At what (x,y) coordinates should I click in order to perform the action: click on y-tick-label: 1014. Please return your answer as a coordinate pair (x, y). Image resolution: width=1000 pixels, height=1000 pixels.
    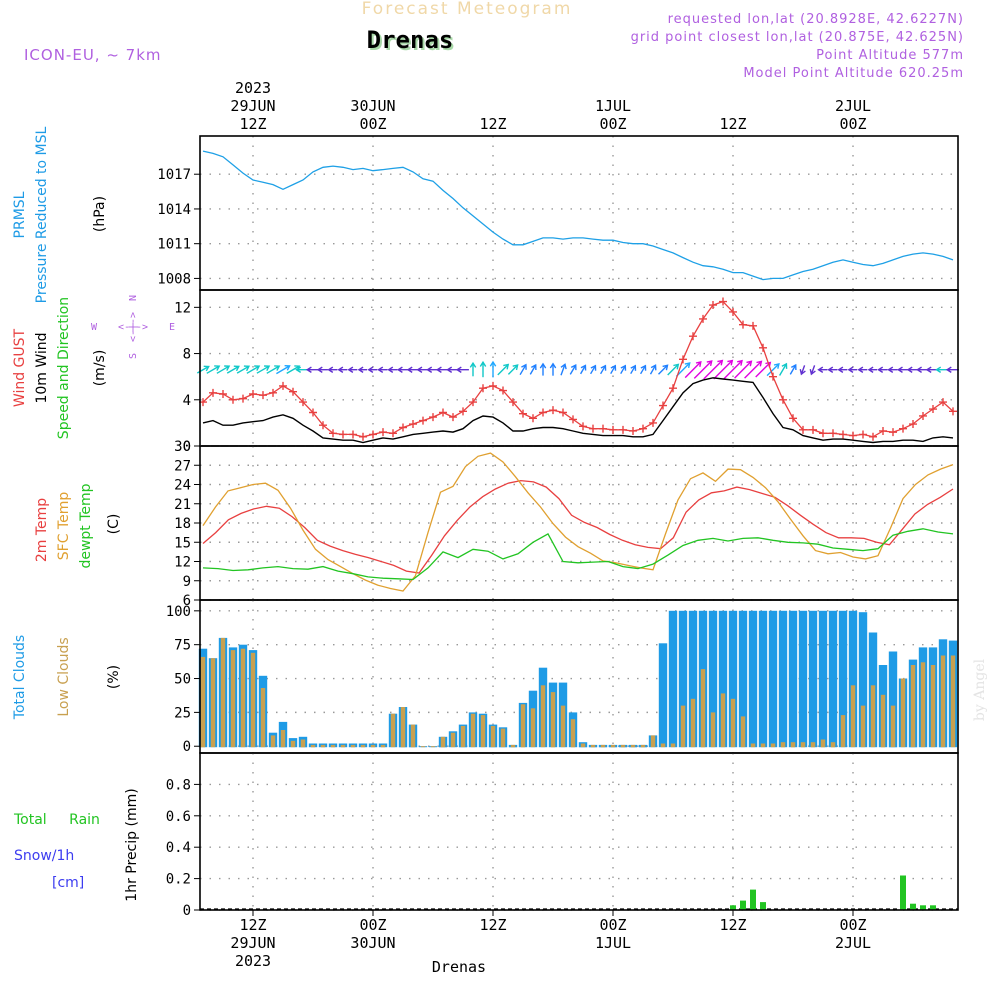
    Looking at the image, I should click on (174, 210).